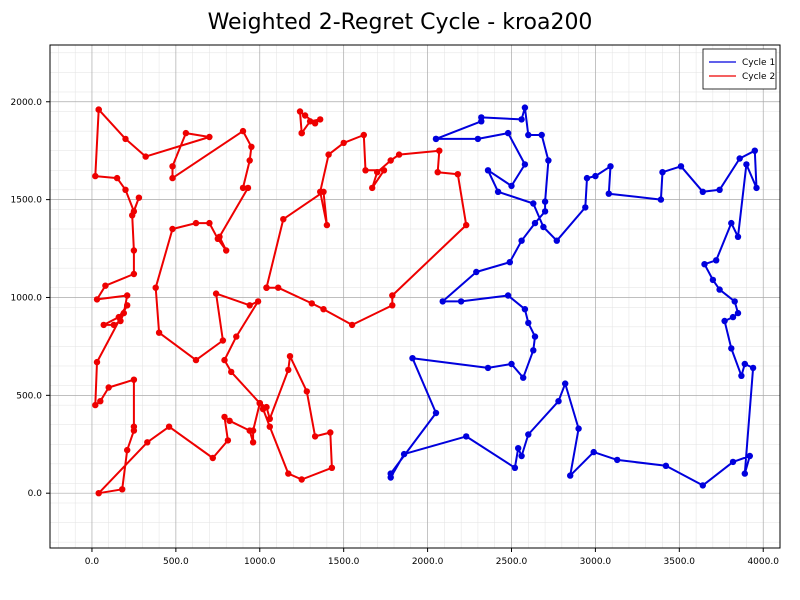 This screenshot has width=800, height=600. What do you see at coordinates (176, 562) in the screenshot?
I see `x-tick-label: 500.0` at bounding box center [176, 562].